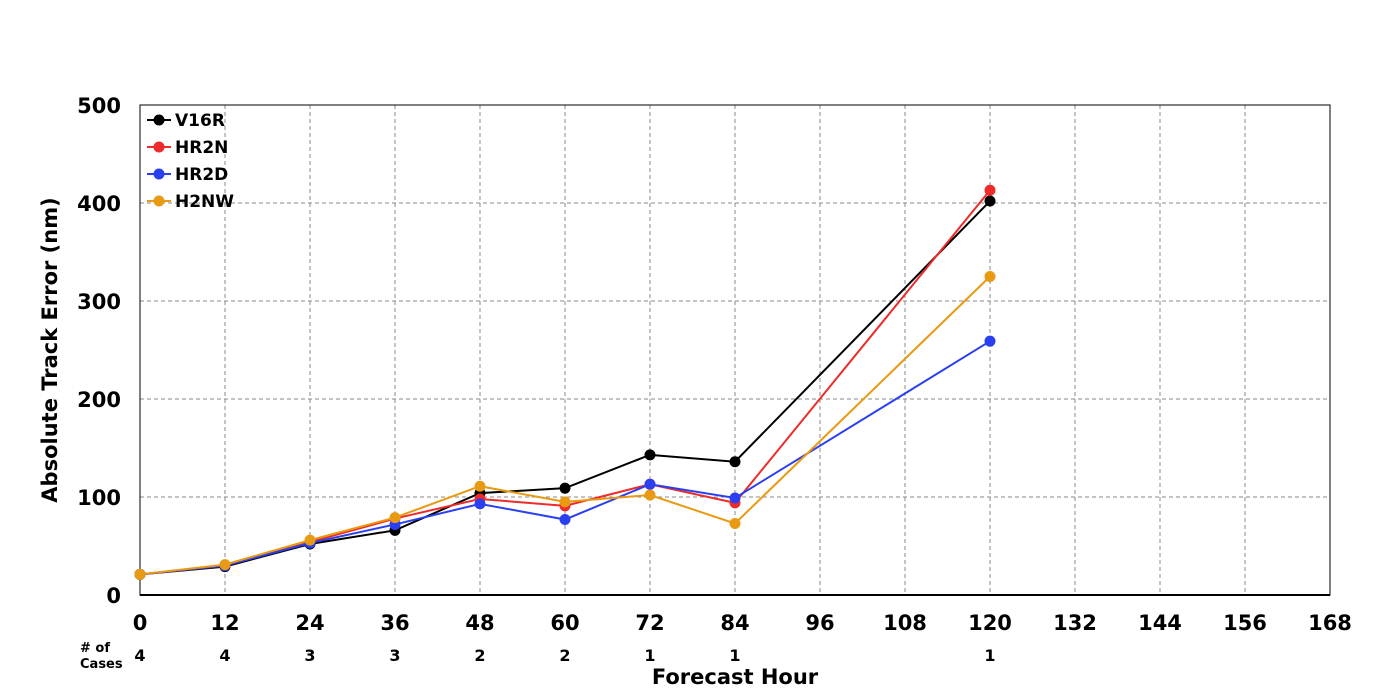 The width and height of the screenshot is (1400, 700). I want to click on x-tick-label: 0, so click(140, 623).